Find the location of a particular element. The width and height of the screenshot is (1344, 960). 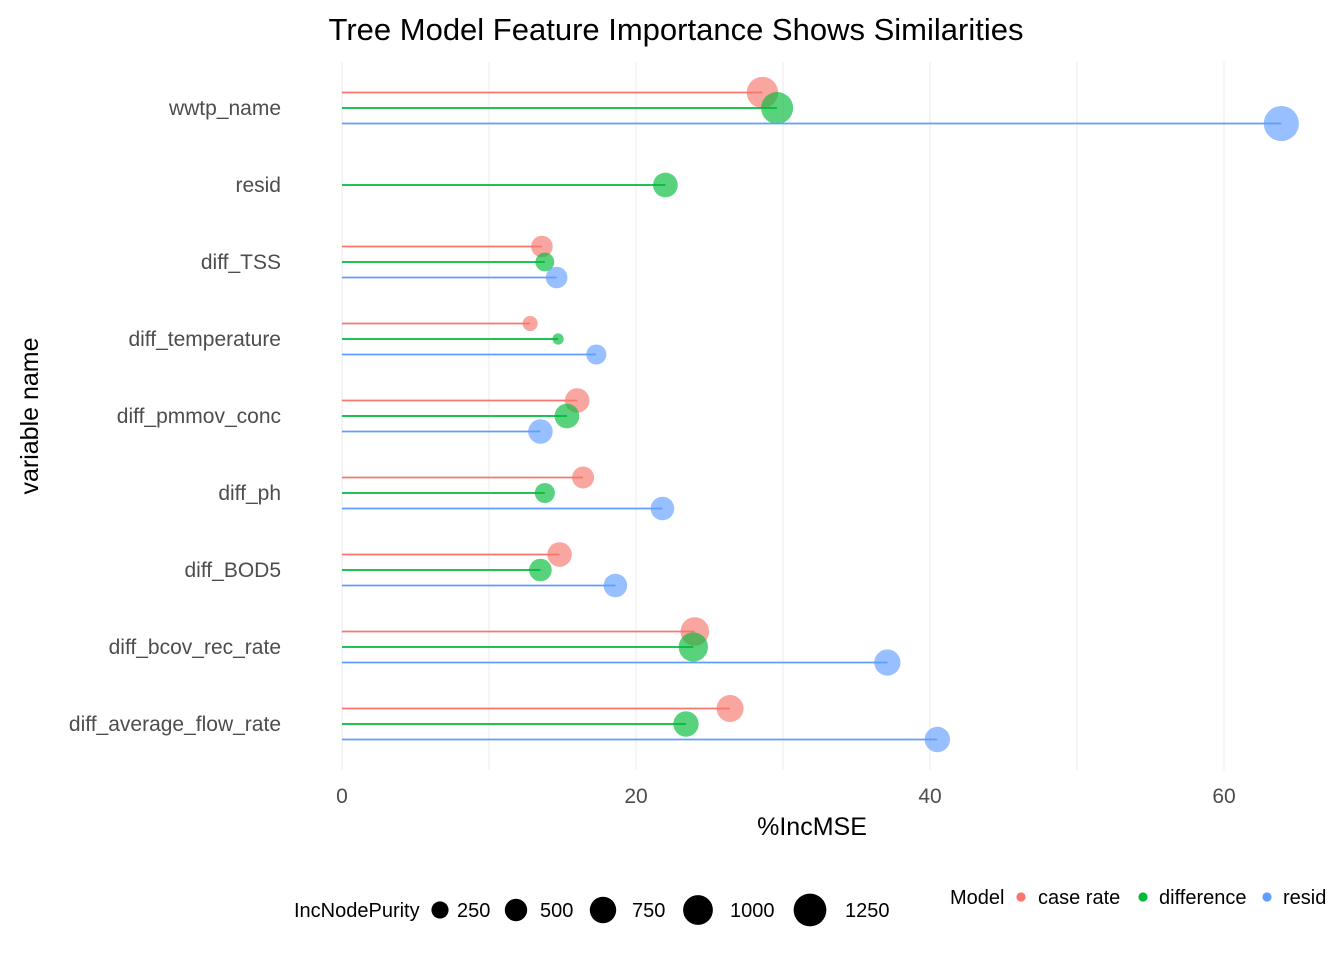

lollipop-diff-average-flow-rate-case-rate is located at coordinates (543, 708).